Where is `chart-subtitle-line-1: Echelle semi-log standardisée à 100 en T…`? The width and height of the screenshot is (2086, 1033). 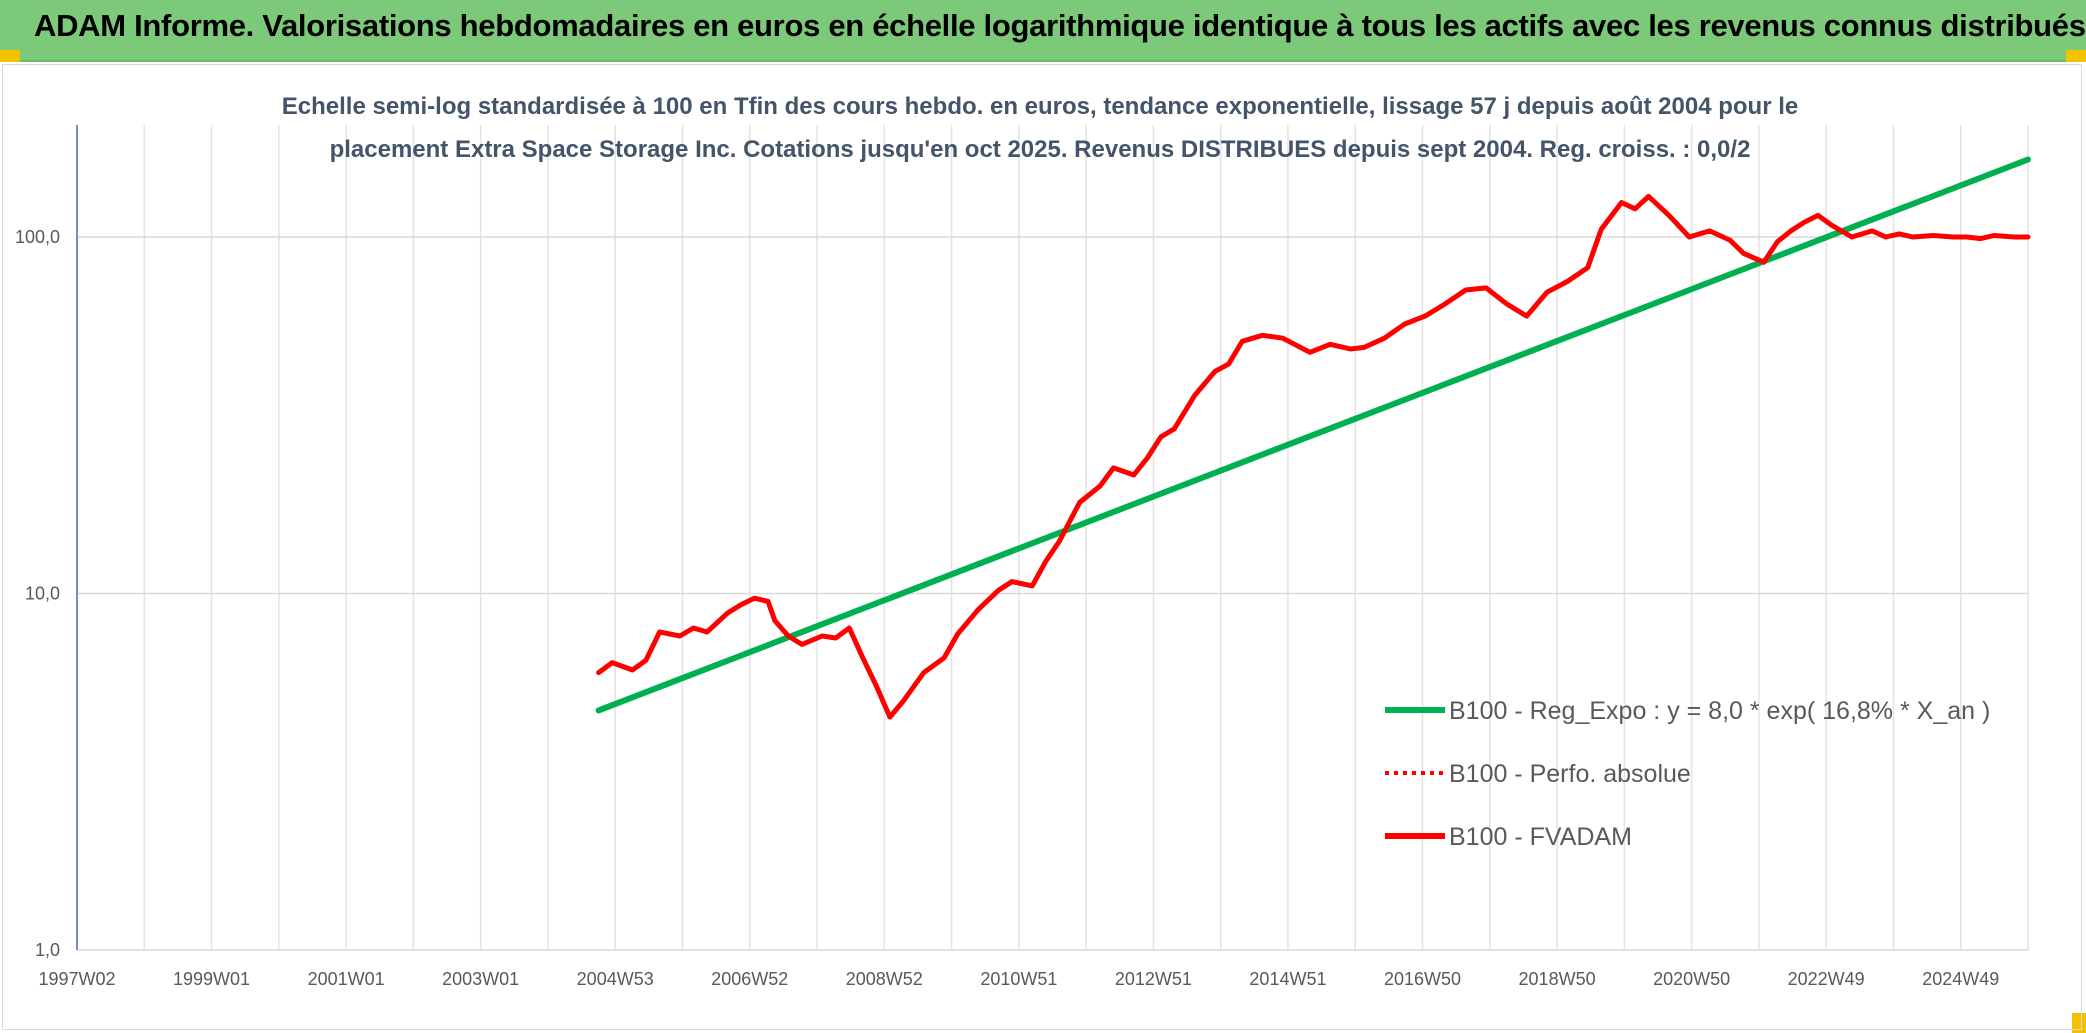 chart-subtitle-line-1: Echelle semi-log standardisée à 100 en T… is located at coordinates (1040, 106).